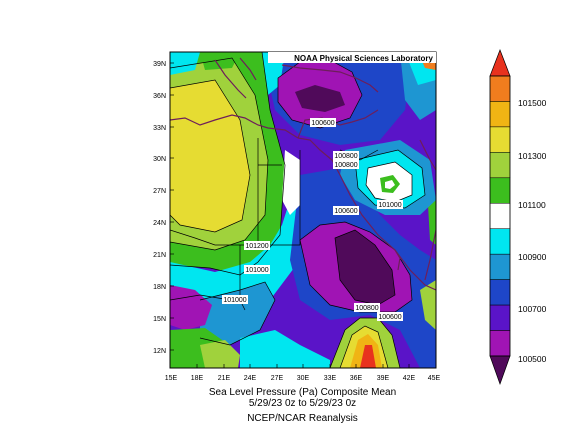 Image resolution: width=565 pixels, height=437 pixels. What do you see at coordinates (409, 378) in the screenshot?
I see `lon-tick-label: 42E` at bounding box center [409, 378].